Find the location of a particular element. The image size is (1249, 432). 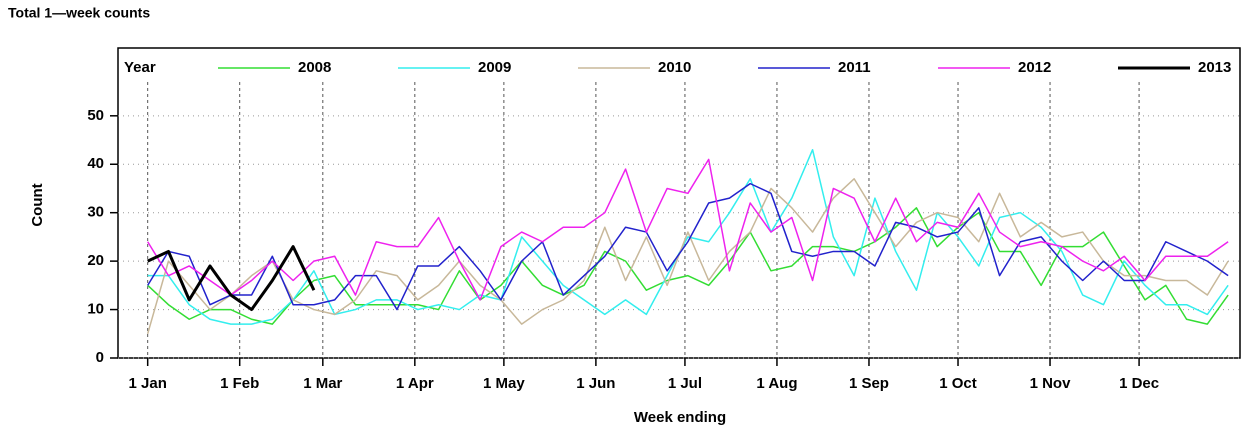

x-tick-label: 1 Jun is located at coordinates (595, 383).